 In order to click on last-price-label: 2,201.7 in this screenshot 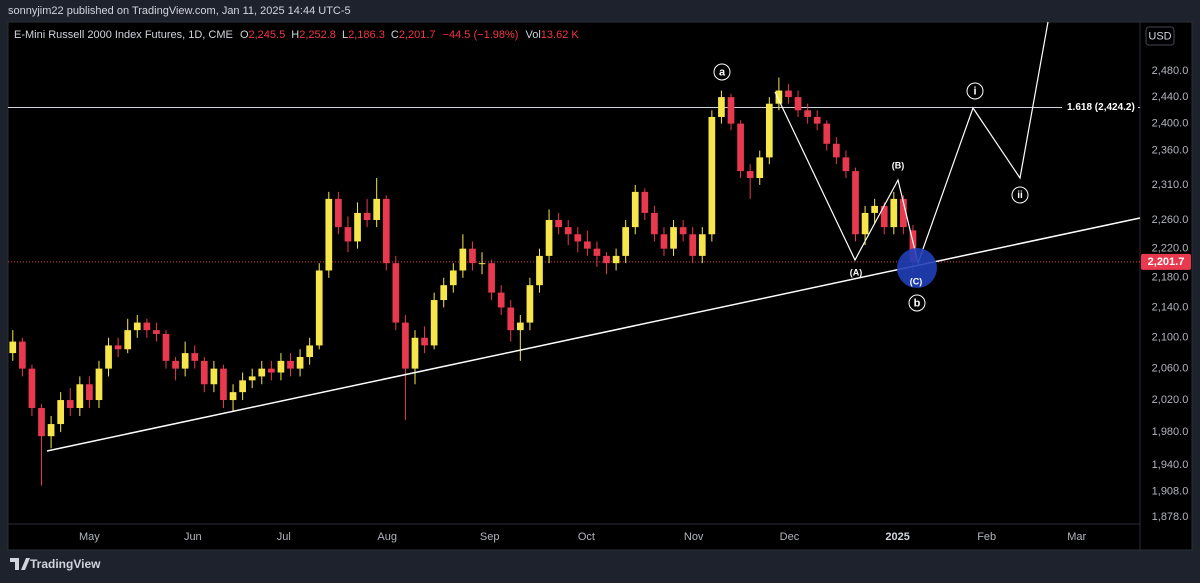, I will do `click(1166, 262)`.